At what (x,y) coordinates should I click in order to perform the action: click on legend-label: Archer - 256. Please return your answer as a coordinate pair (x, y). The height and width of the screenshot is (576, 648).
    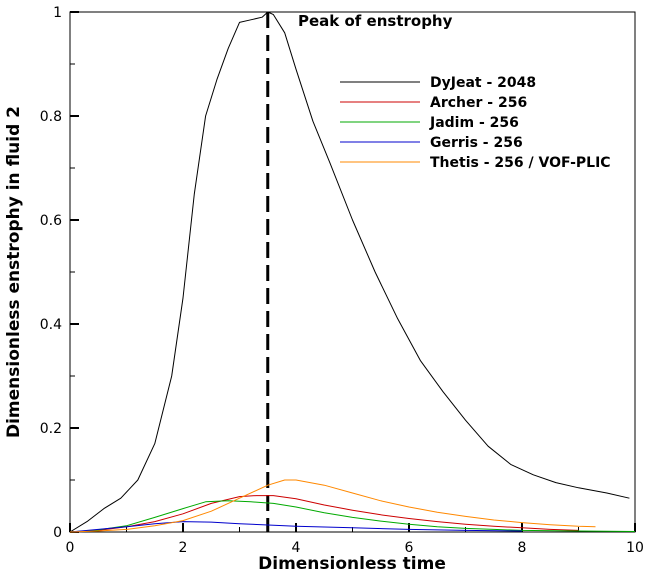
    Looking at the image, I should click on (478, 103).